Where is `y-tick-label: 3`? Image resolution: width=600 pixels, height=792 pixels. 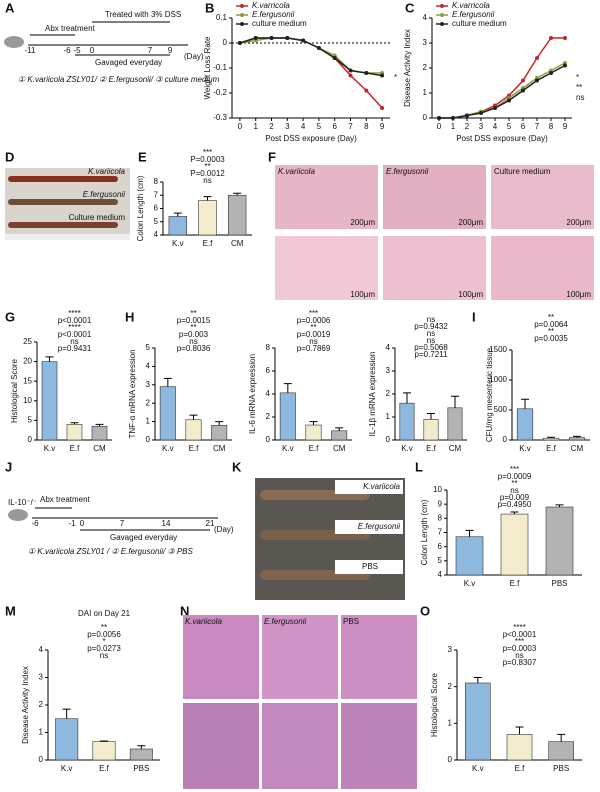
y-tick-label: 3 is located at coordinates (388, 370).